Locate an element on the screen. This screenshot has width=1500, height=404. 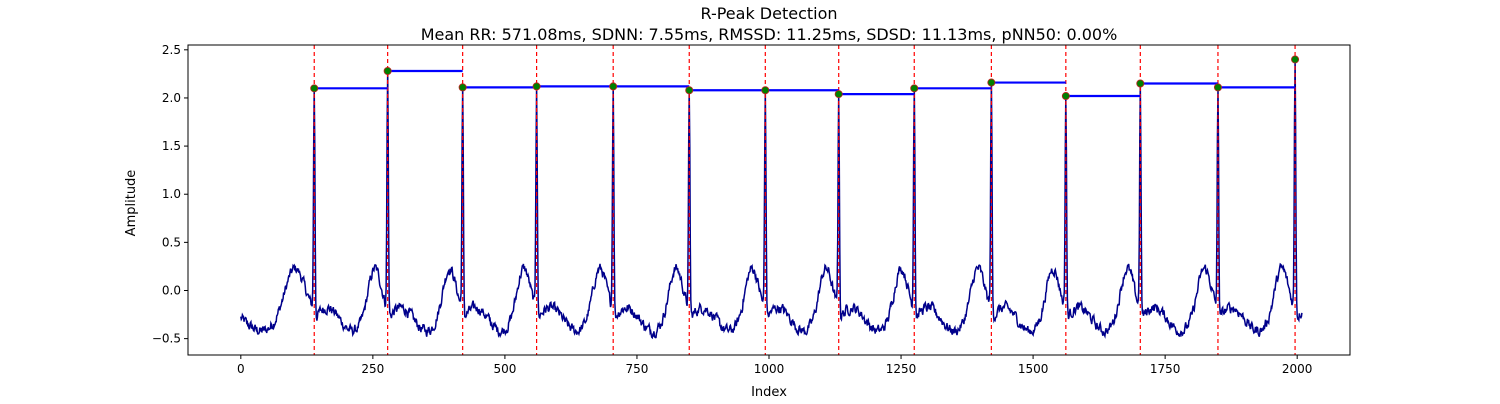
x-tick-label: 1750 is located at coordinates (1165, 369).